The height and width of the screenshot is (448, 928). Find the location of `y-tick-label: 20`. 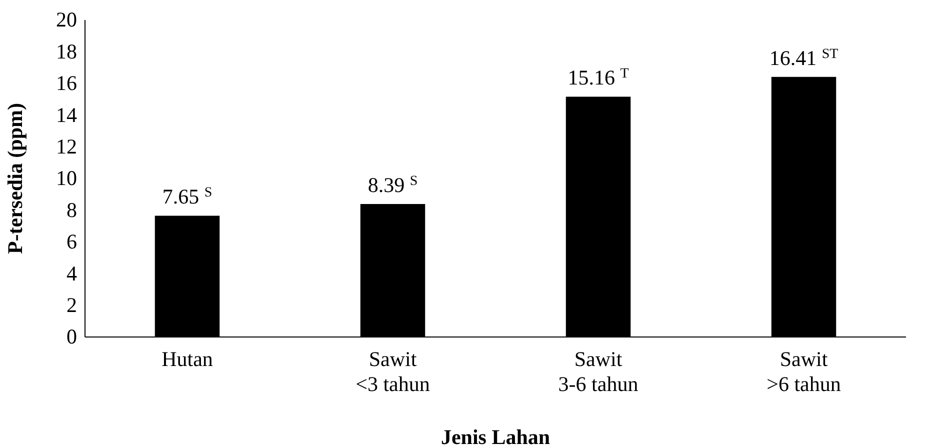

y-tick-label: 20 is located at coordinates (66, 20).